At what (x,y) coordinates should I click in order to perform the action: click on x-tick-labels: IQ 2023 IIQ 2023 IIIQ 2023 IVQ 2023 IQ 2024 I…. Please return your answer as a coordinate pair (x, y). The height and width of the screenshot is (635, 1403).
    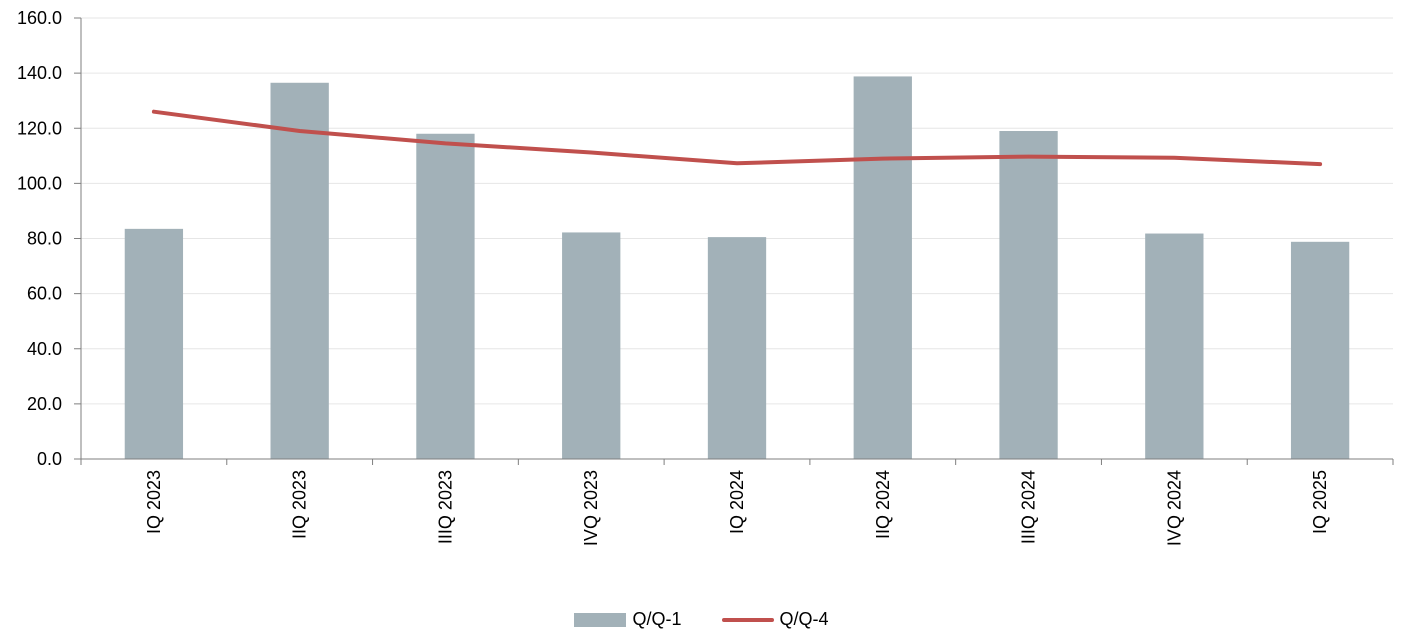
    Looking at the image, I should click on (737, 508).